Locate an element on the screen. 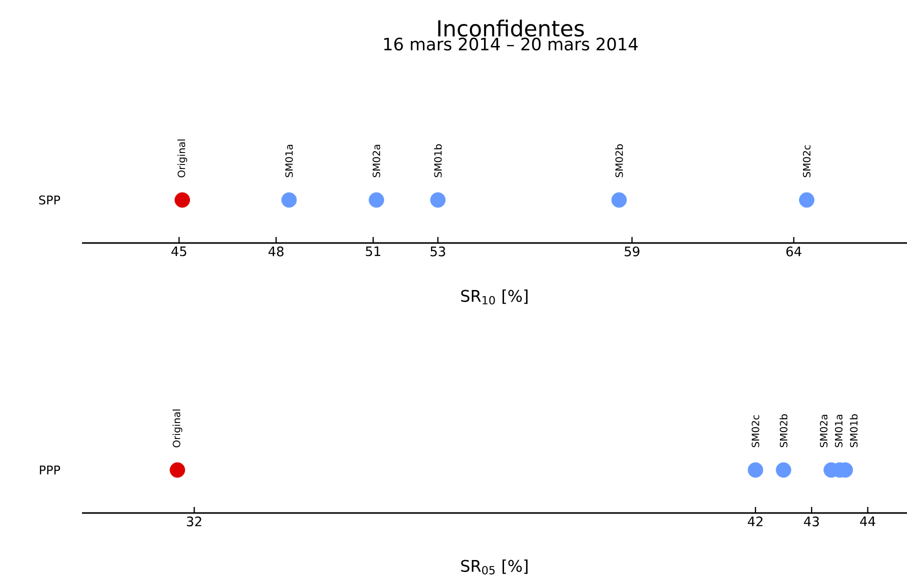 The image size is (907, 579). chart-subtitle: 16 mars 2014 – 20 mars 2014 is located at coordinates (511, 44).